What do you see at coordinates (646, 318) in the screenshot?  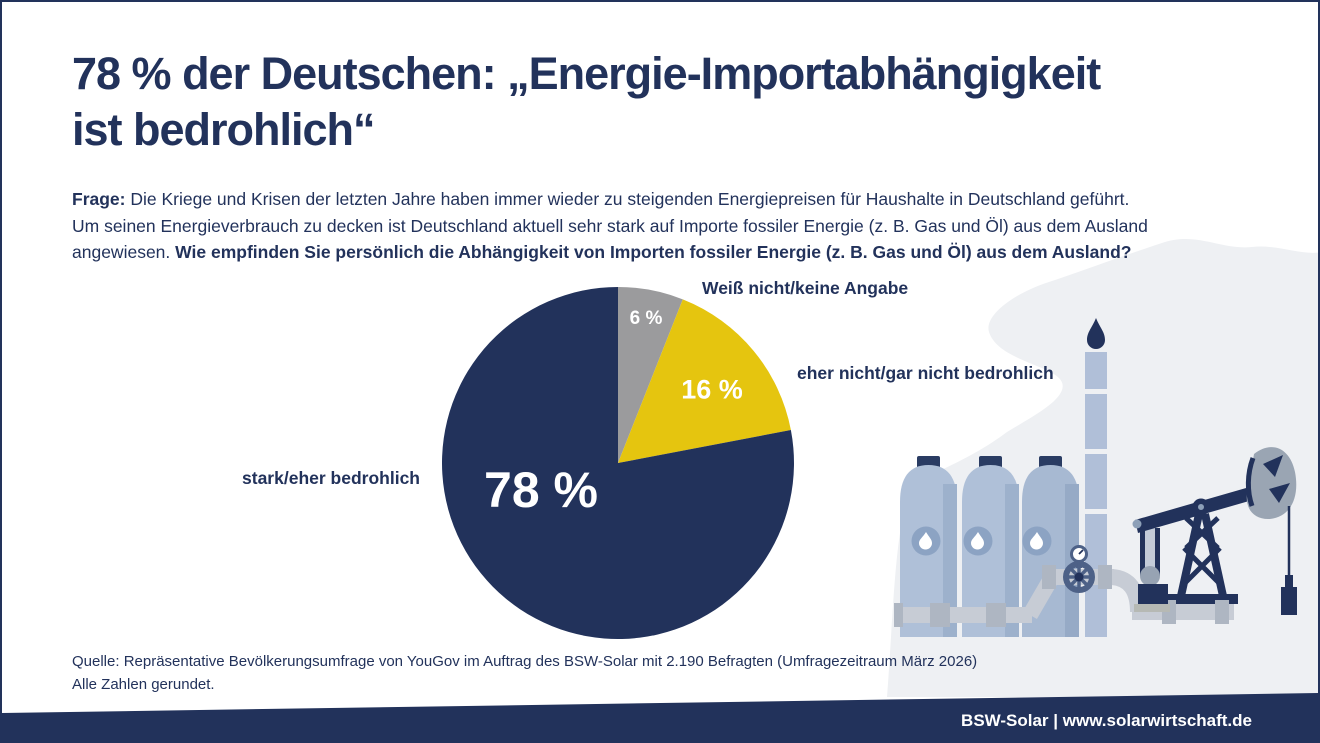 I see `pie-value-6: 6 %` at bounding box center [646, 318].